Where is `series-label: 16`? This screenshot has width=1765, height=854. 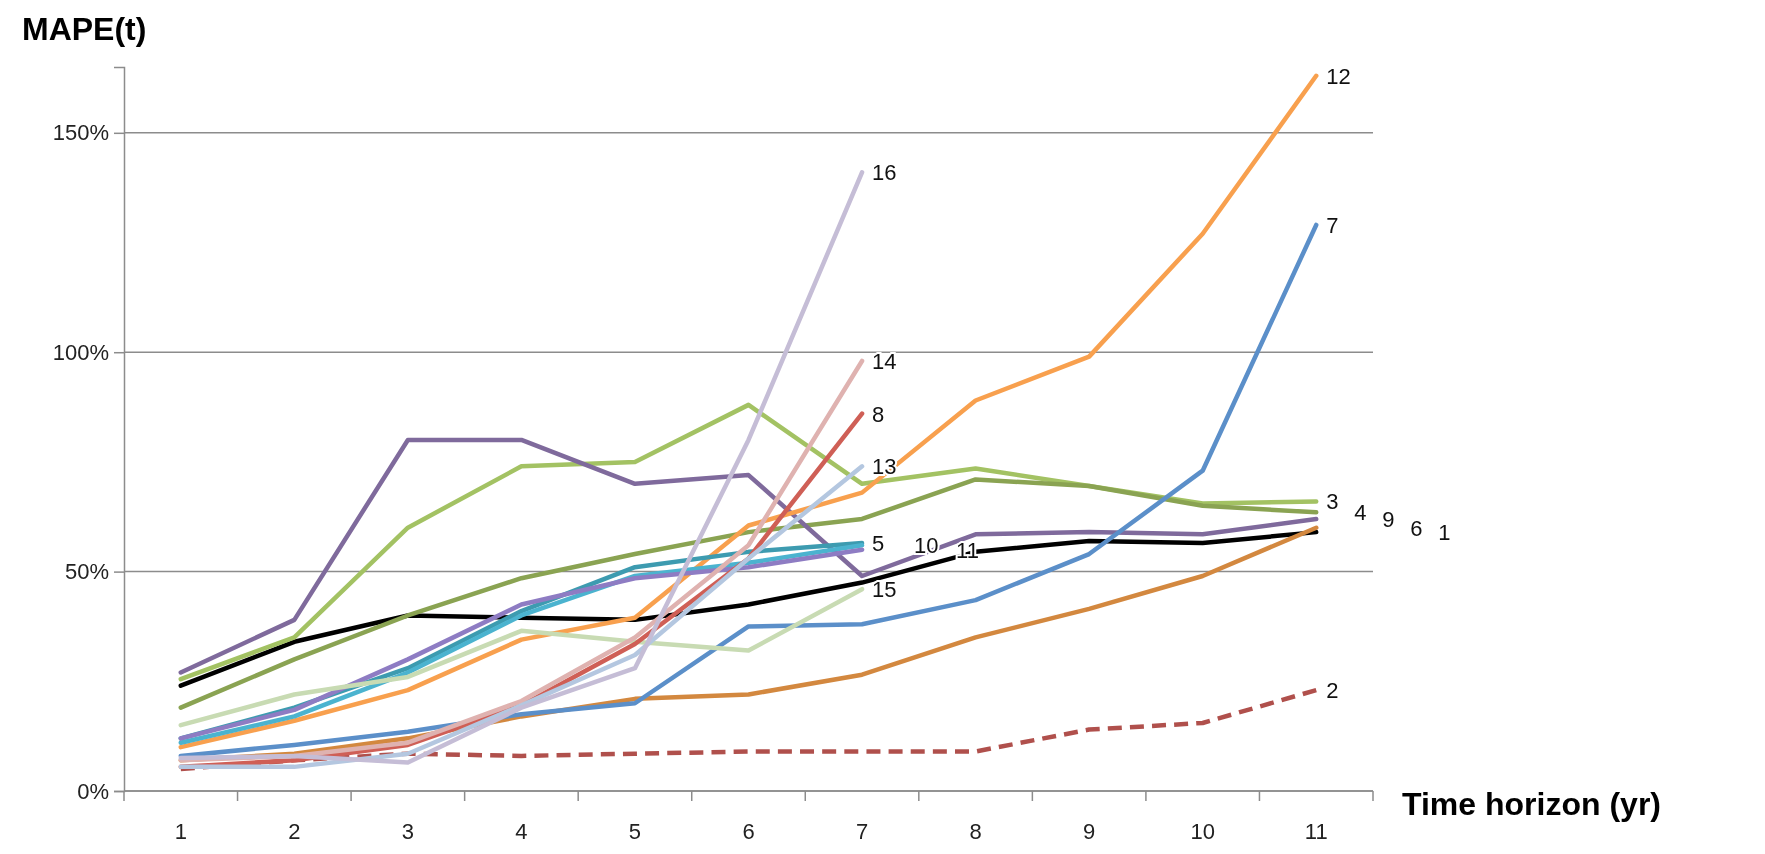
series-label: 16 is located at coordinates (884, 173).